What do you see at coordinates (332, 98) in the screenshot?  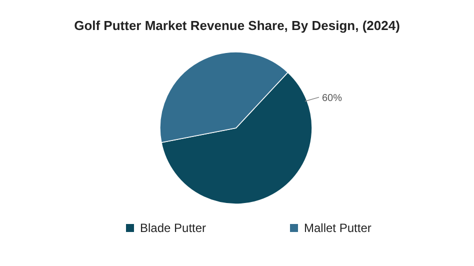 I see `data-label: 60%` at bounding box center [332, 98].